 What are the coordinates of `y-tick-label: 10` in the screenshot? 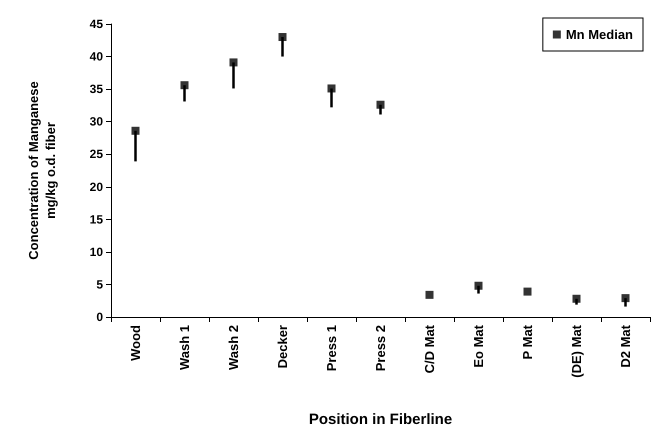 It's located at (97, 251).